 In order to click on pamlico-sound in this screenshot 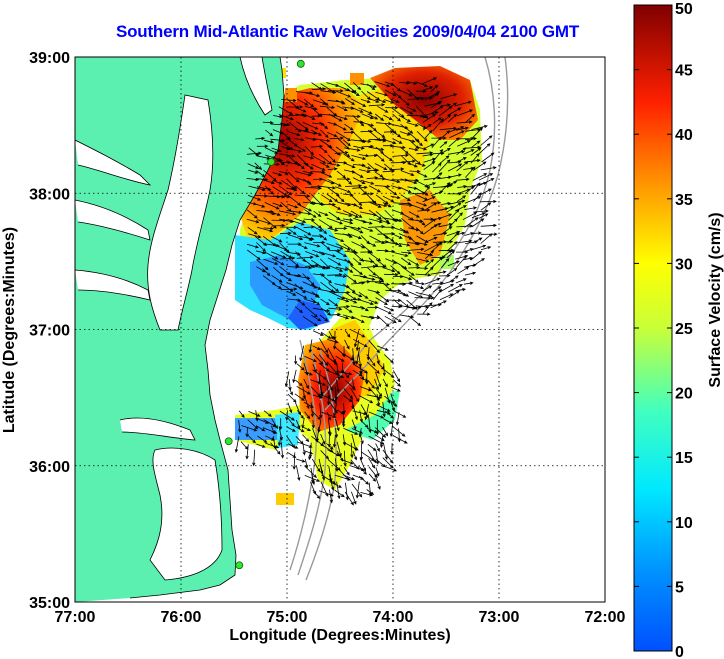, I will do `click(186, 514)`.